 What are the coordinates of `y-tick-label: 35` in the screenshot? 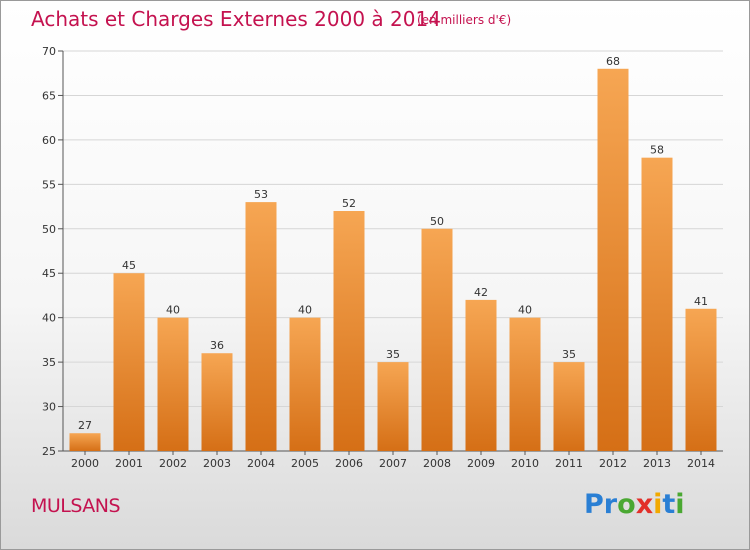 It's located at (49, 362).